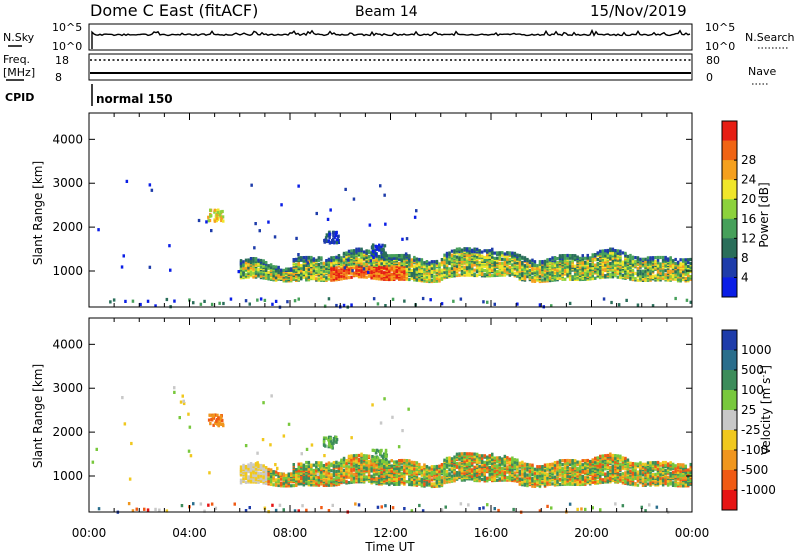  I want to click on station-title: Dome C East (fitACF), so click(174, 10).